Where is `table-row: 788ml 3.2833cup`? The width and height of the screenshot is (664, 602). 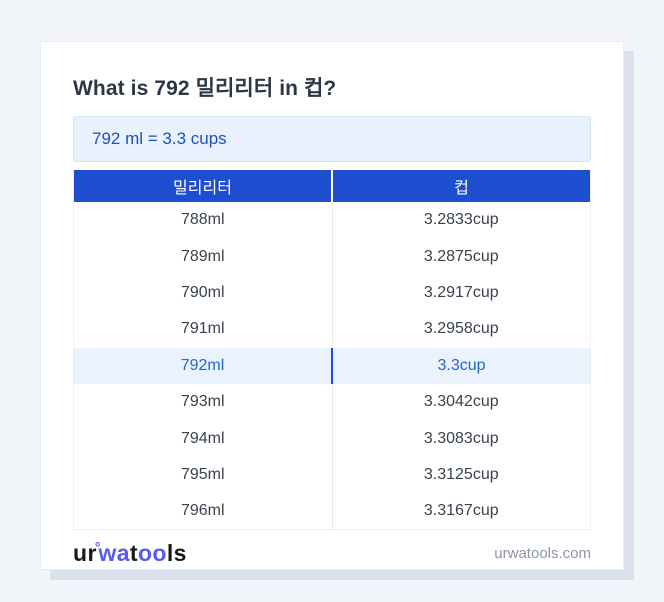 table-row: 788ml 3.2833cup is located at coordinates (332, 220).